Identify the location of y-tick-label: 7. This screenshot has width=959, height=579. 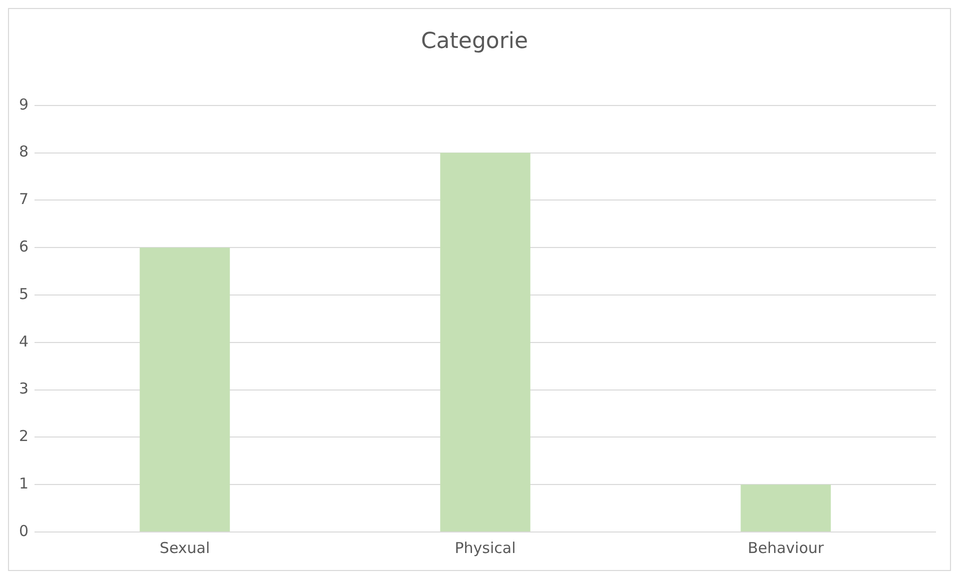
(23, 199).